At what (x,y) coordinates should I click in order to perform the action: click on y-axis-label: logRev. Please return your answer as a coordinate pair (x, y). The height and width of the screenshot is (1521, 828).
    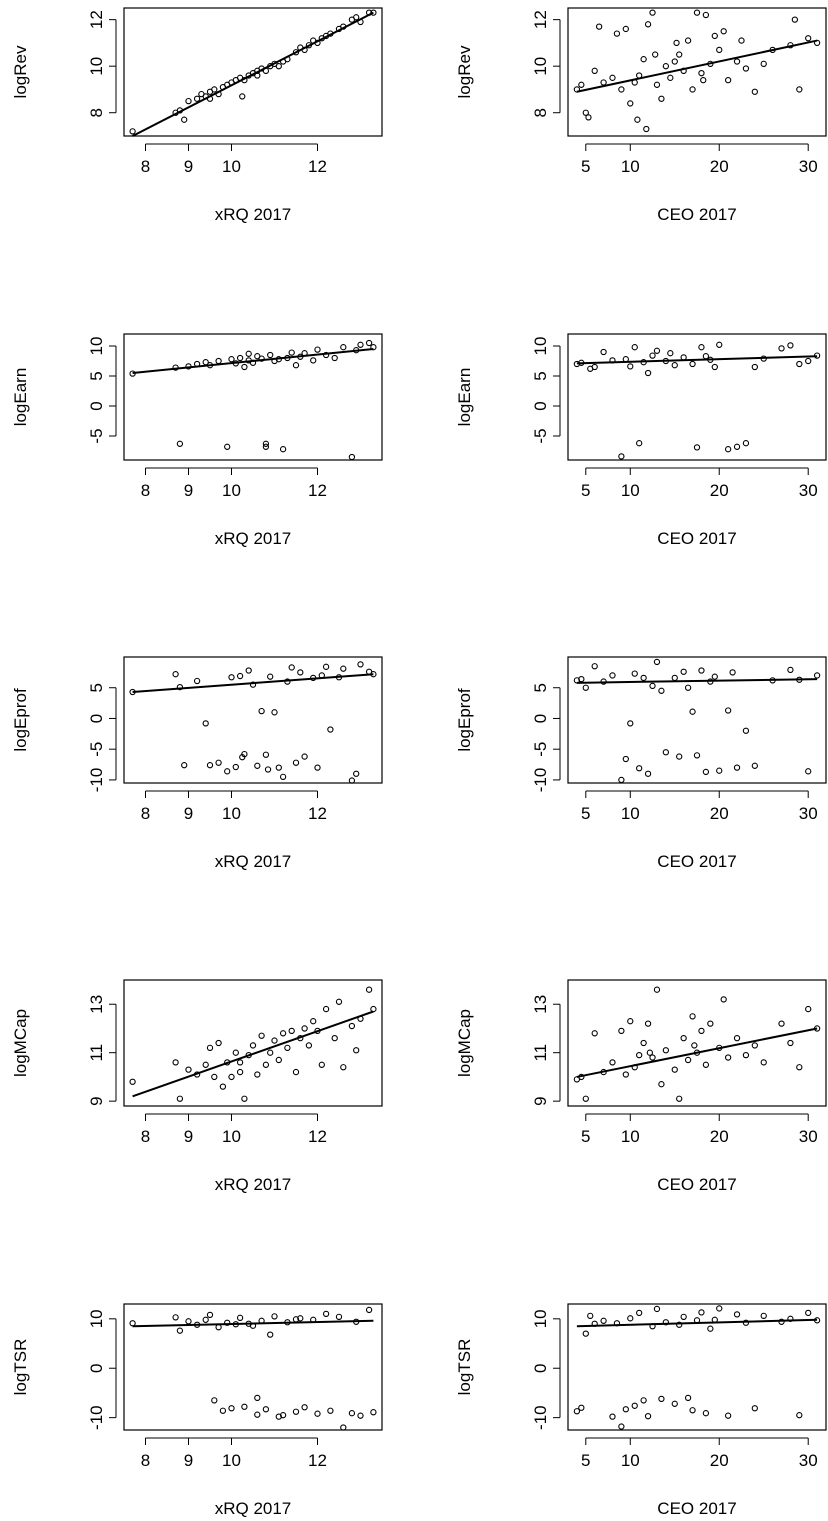
    Looking at the image, I should click on (464, 71).